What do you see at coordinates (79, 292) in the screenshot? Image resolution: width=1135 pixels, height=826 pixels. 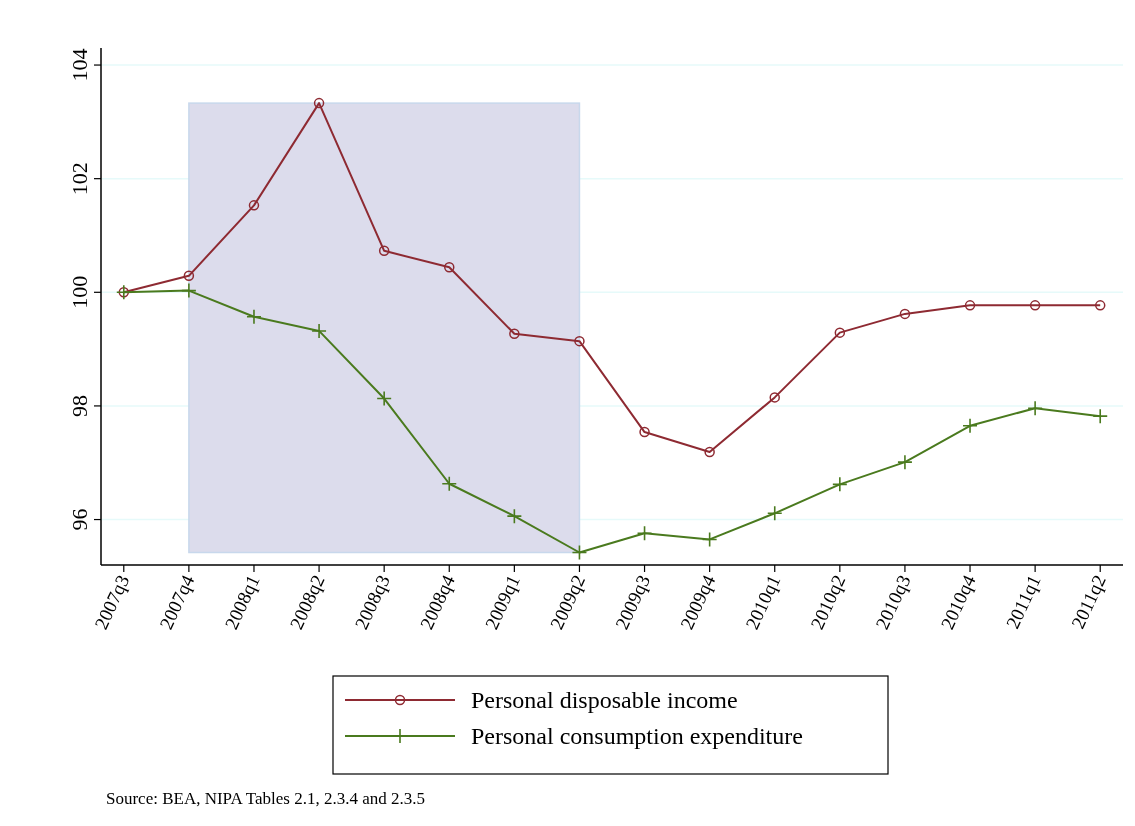 I see `y-tick-label: 100` at bounding box center [79, 292].